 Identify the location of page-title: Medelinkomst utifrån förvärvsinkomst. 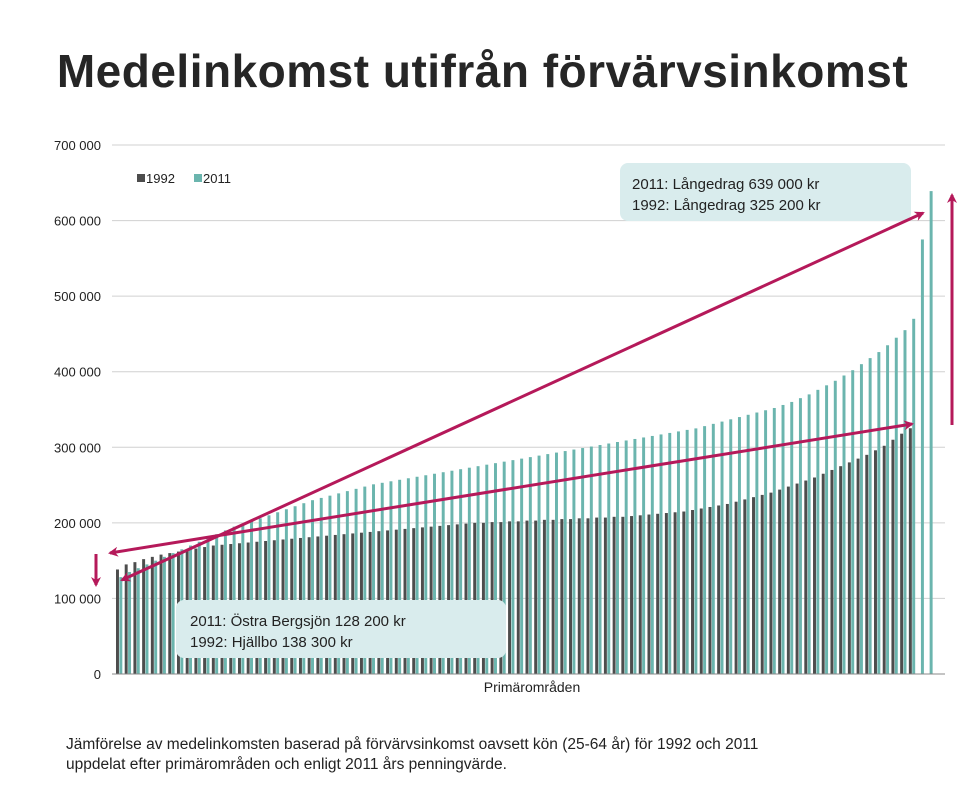
(482, 71).